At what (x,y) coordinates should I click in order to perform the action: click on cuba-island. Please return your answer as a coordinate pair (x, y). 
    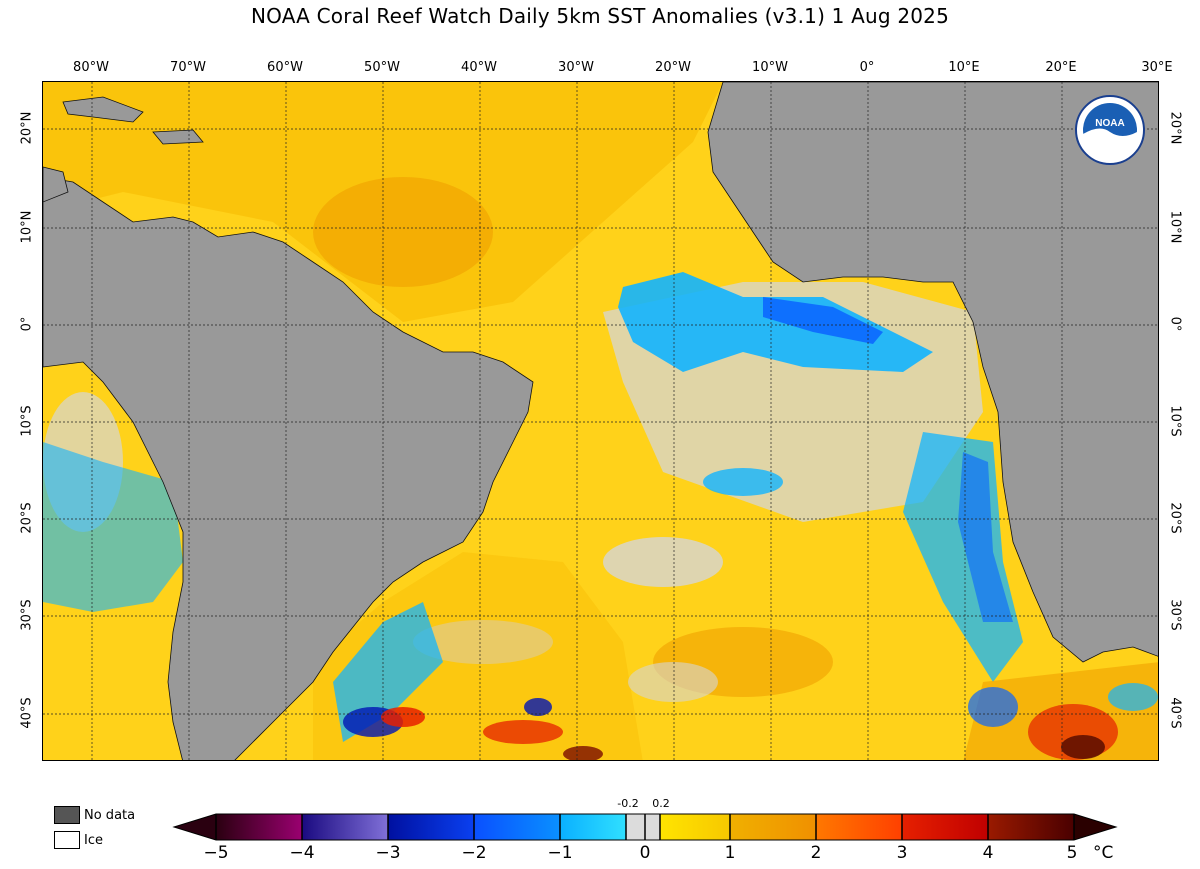
    Looking at the image, I should click on (103, 109).